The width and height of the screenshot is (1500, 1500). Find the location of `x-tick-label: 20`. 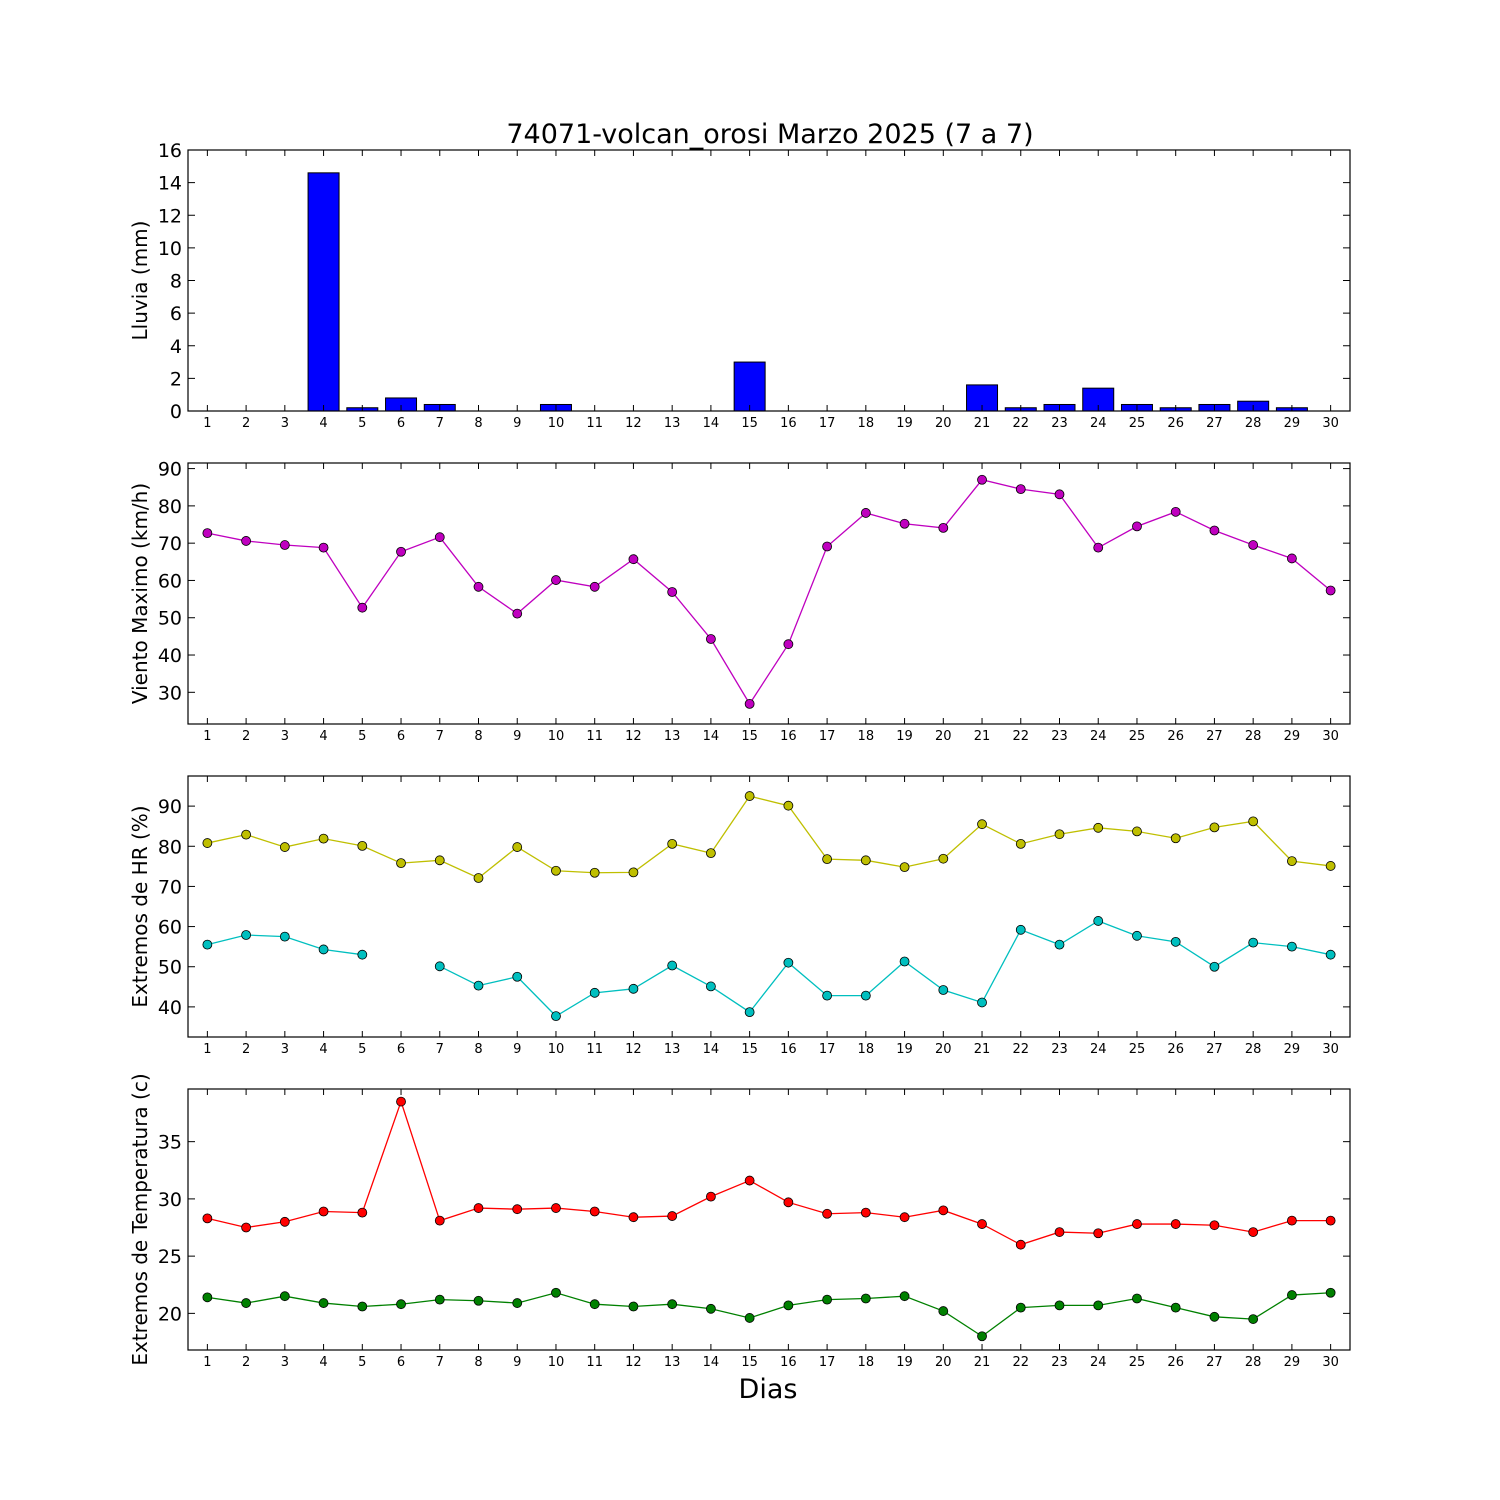

x-tick-label: 20 is located at coordinates (943, 736).